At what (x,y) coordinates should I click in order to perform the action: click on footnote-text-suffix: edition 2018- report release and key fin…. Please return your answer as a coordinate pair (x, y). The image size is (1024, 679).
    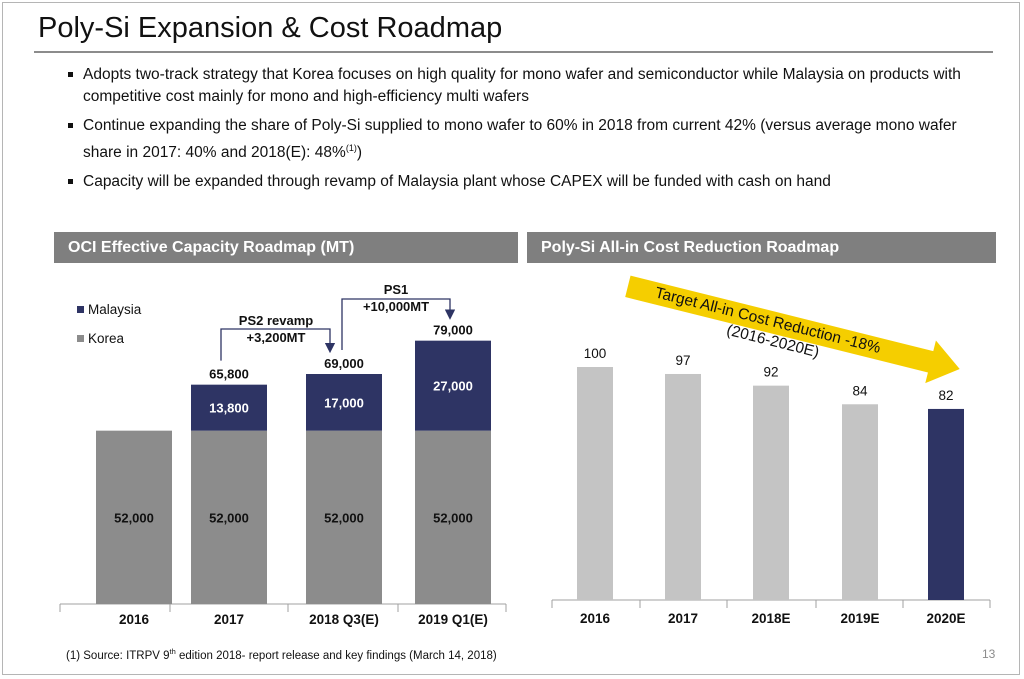
    Looking at the image, I should click on (336, 655).